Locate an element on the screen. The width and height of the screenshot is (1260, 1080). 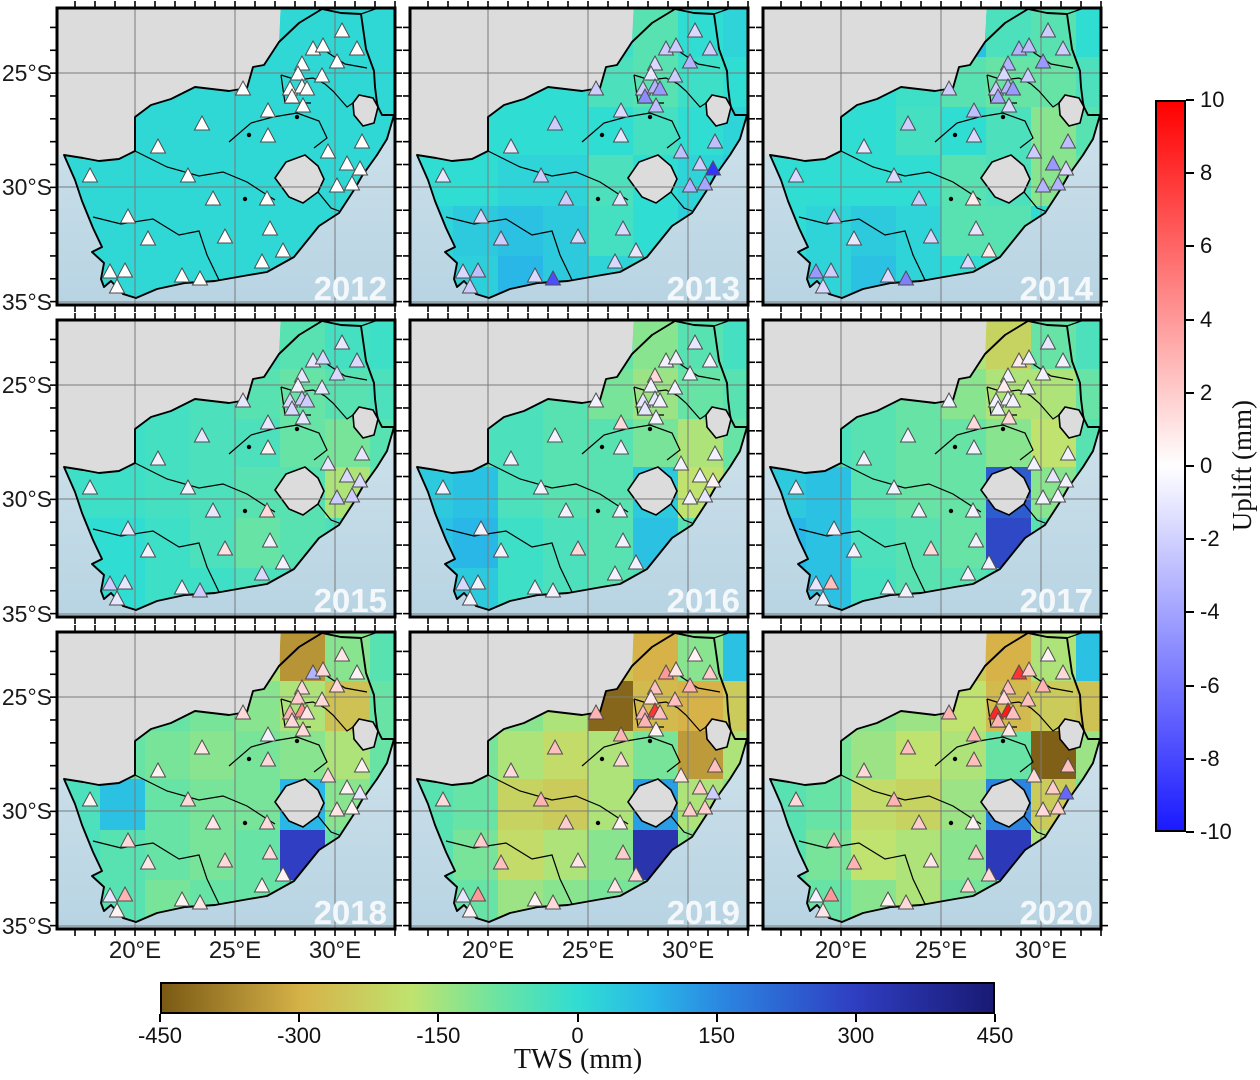
year-label: 2017 is located at coordinates (1056, 600).